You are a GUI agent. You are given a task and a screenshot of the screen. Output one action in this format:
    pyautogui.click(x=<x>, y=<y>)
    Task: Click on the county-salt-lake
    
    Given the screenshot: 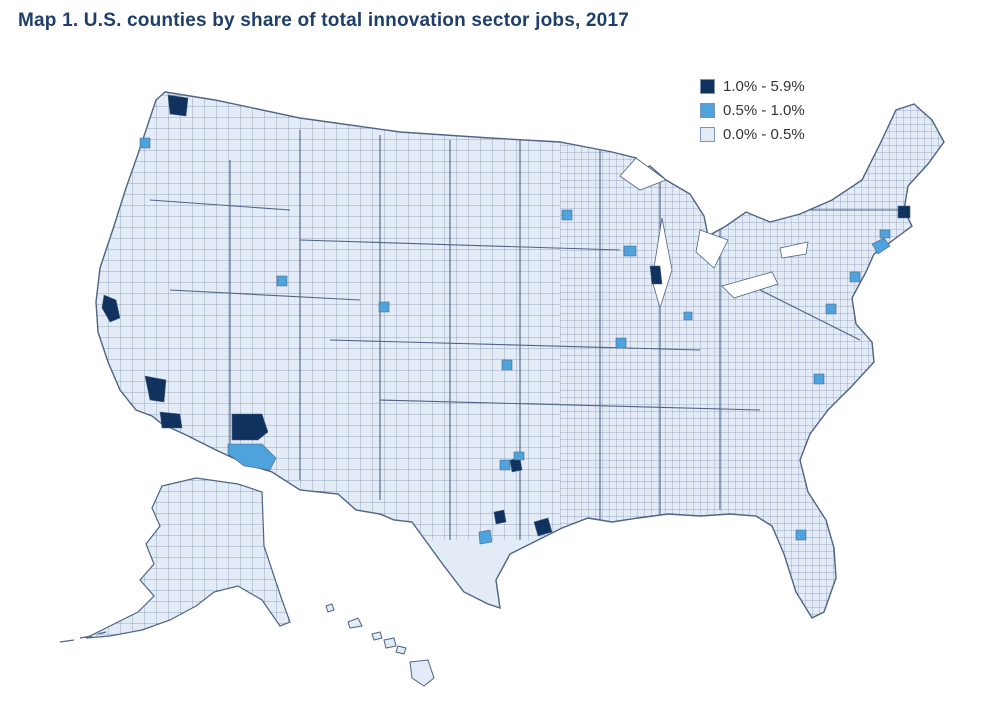 What is the action you would take?
    pyautogui.click(x=384, y=307)
    